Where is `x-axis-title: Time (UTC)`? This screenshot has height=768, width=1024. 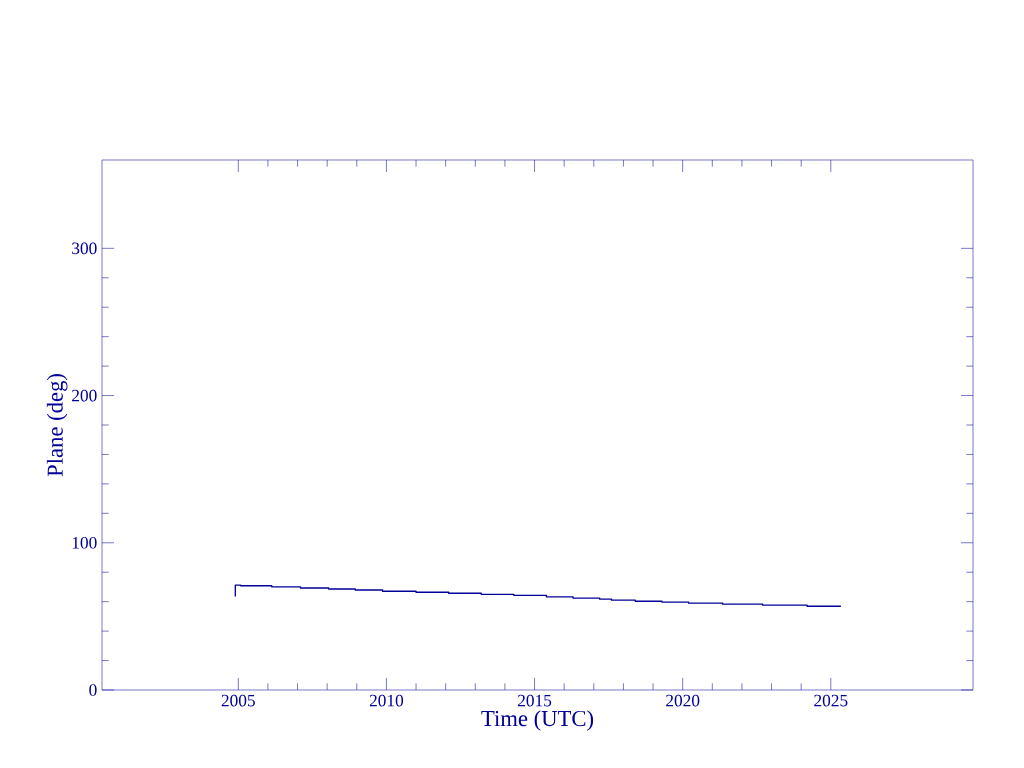
x-axis-title: Time (UTC) is located at coordinates (537, 720).